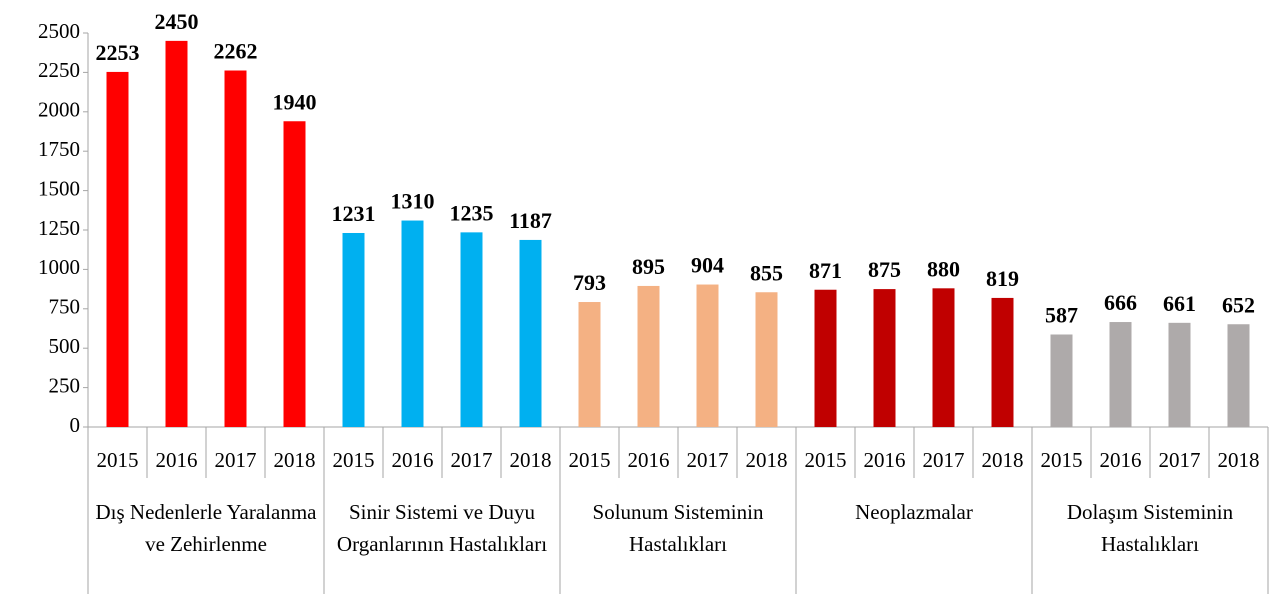  Describe the element at coordinates (59, 31) in the screenshot. I see `y-tick-label: 2500` at that location.